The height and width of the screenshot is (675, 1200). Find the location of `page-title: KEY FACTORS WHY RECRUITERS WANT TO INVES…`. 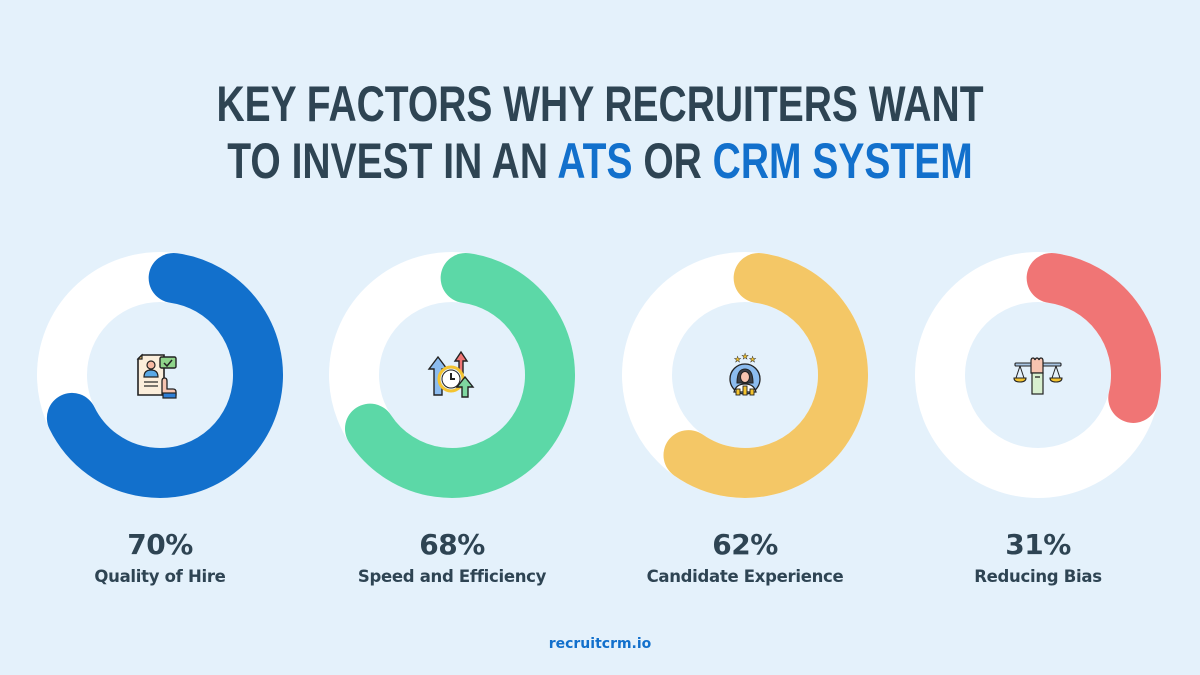

page-title: KEY FACTORS WHY RECRUITERS WANT TO INVES… is located at coordinates (600, 133).